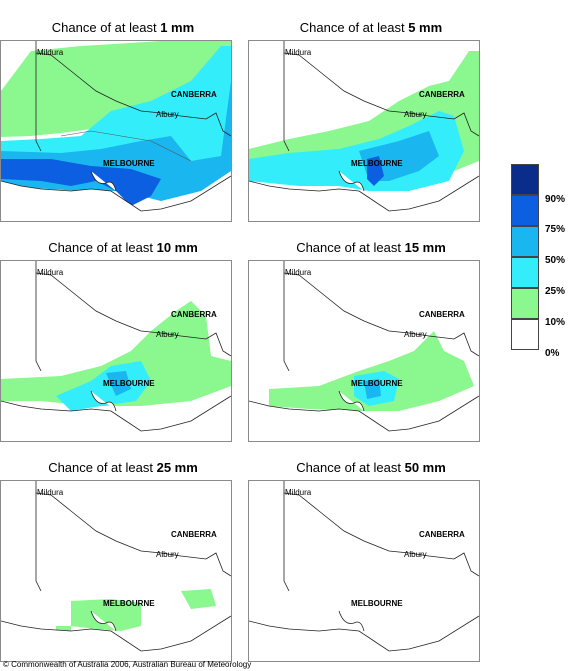 The height and width of the screenshot is (671, 570). I want to click on title-amount: 10 mm, so click(177, 247).